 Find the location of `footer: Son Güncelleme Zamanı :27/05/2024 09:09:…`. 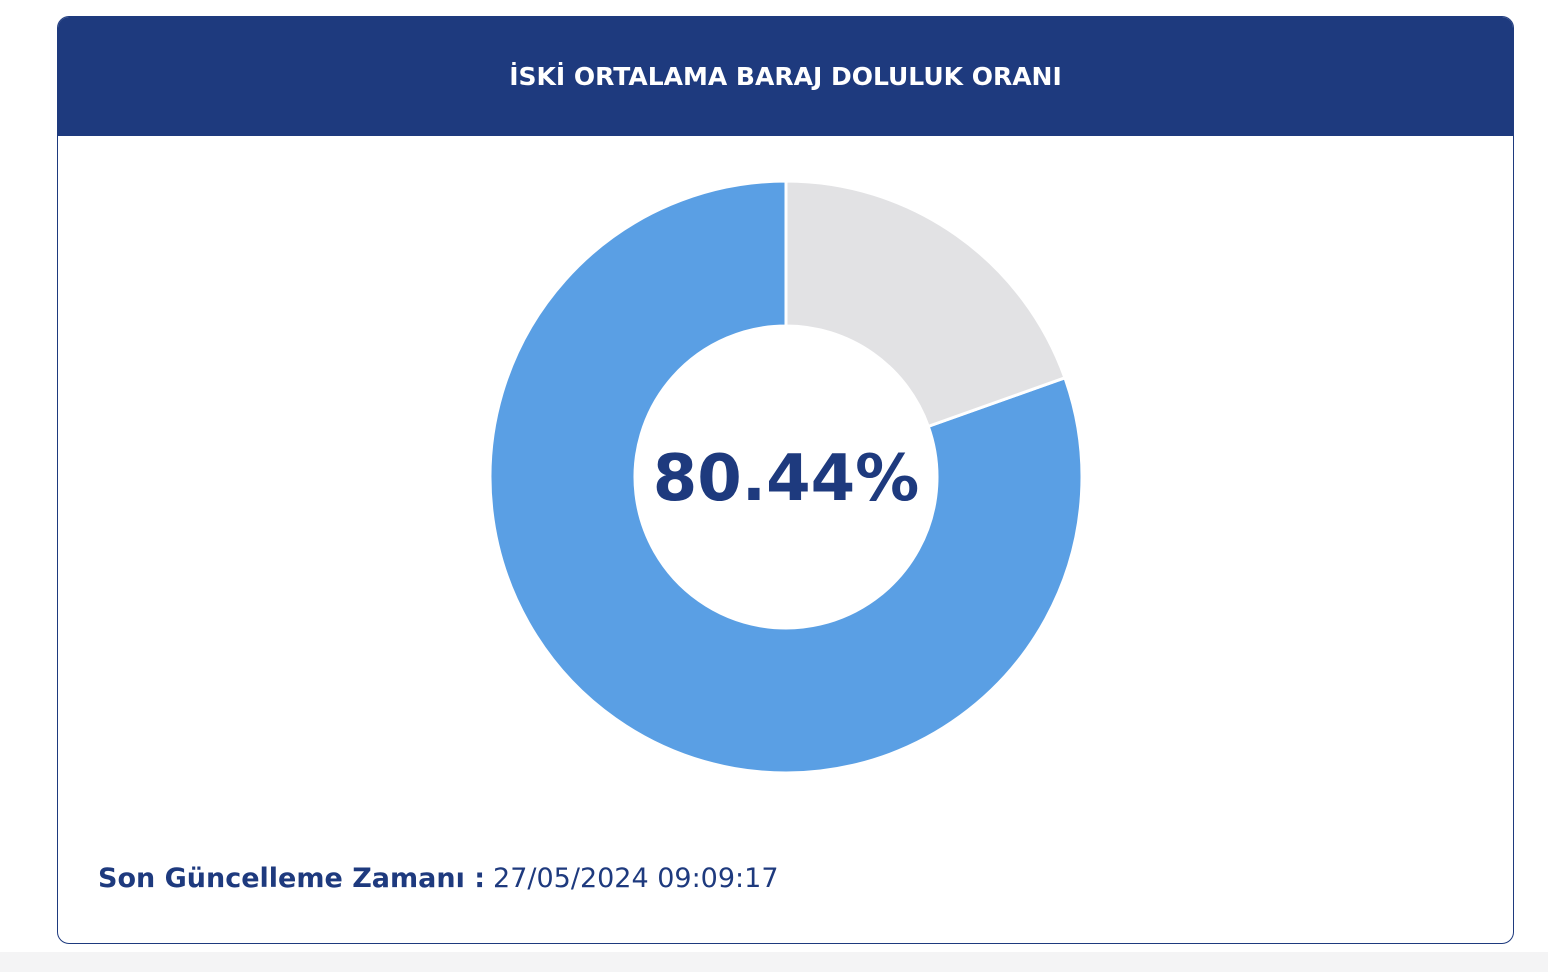

footer: Son Güncelleme Zamanı :27/05/2024 09:09:… is located at coordinates (438, 878).